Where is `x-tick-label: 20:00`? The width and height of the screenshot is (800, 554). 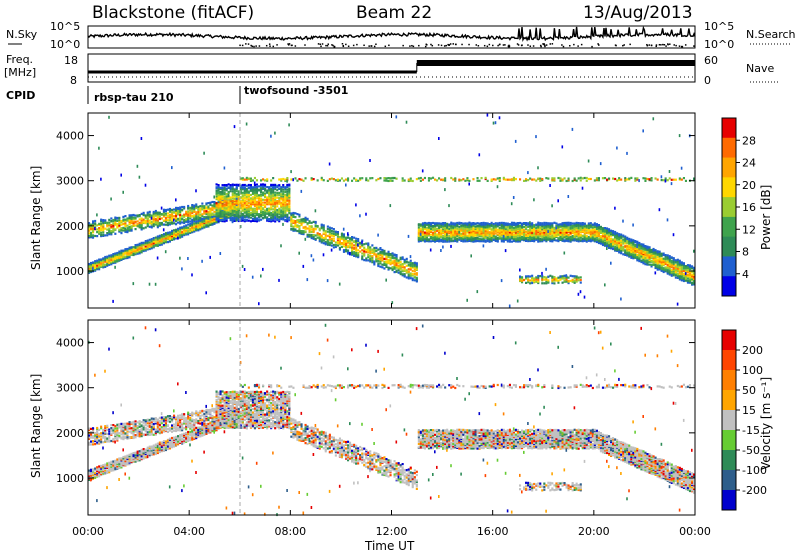
x-tick-label: 20:00 is located at coordinates (594, 531).